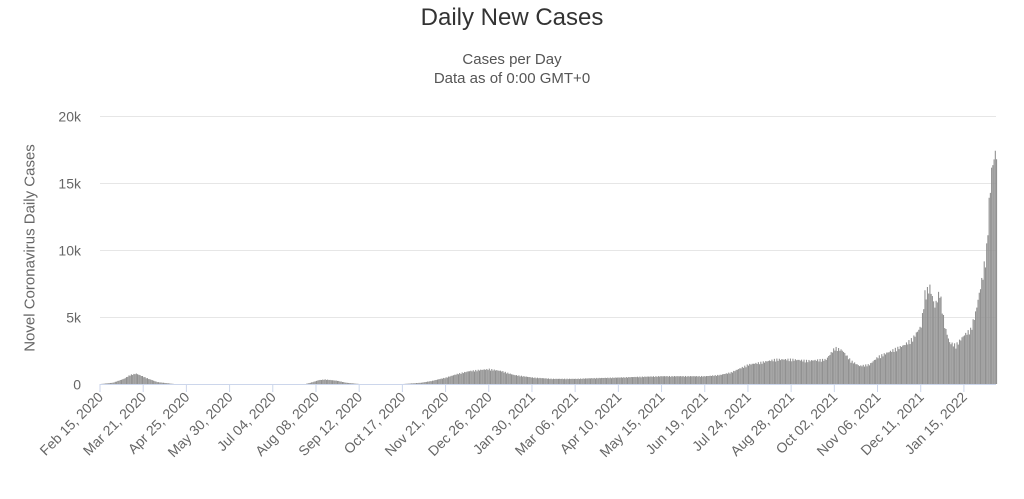 This screenshot has width=1024, height=499. I want to click on y-tick-label: 0, so click(77, 385).